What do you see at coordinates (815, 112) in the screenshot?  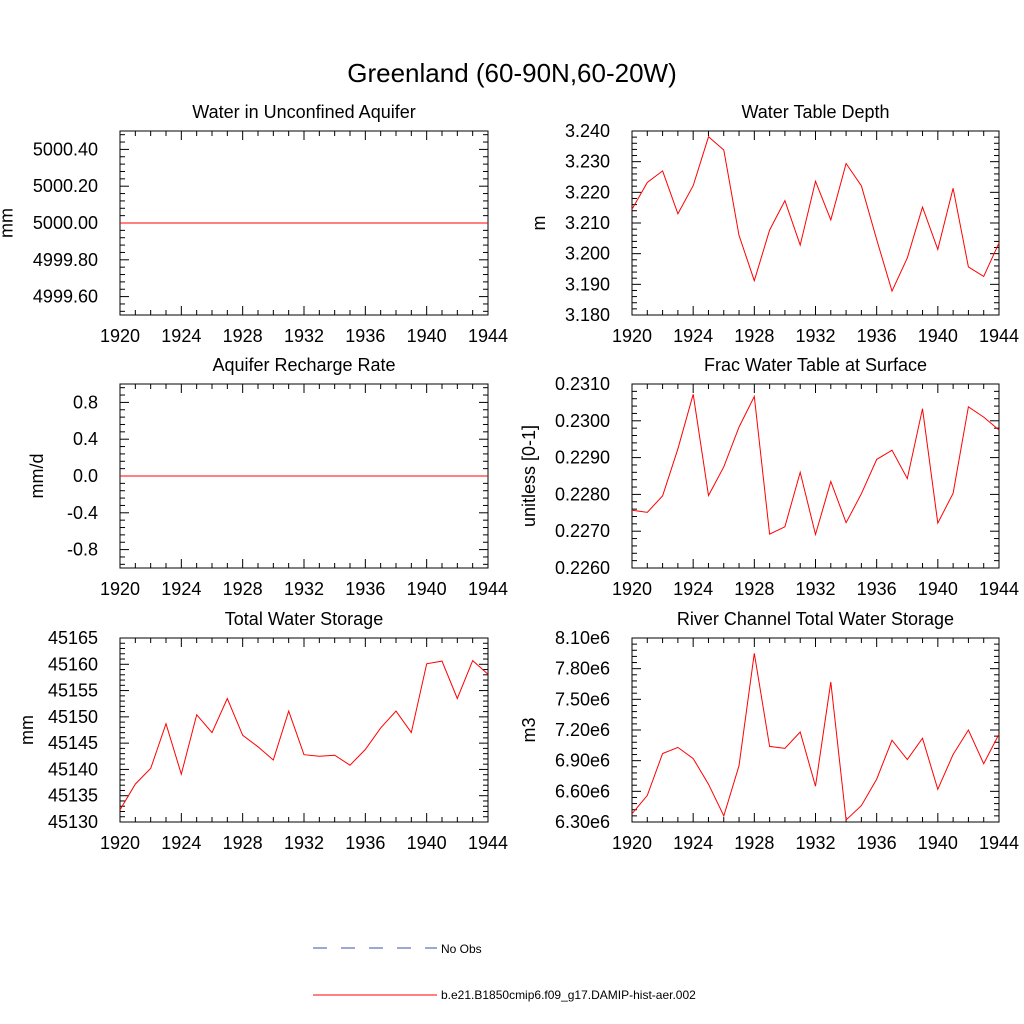 I see `panel-title: Water Table Depth` at bounding box center [815, 112].